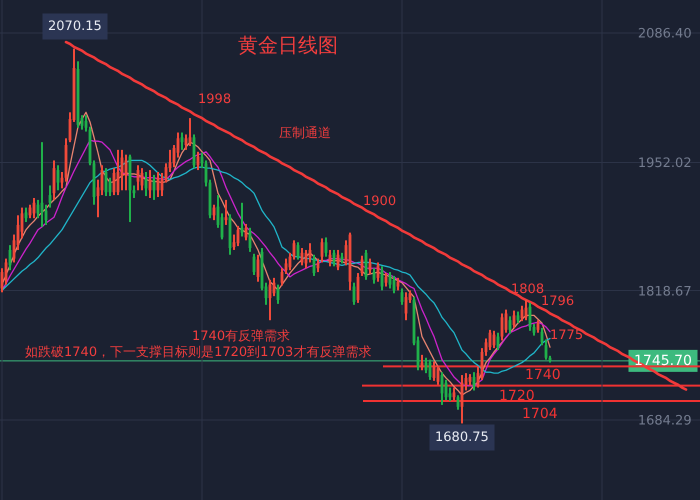 This screenshot has width=700, height=500. What do you see at coordinates (241, 336) in the screenshot?
I see `annotation: 1740有反弹需求` at bounding box center [241, 336].